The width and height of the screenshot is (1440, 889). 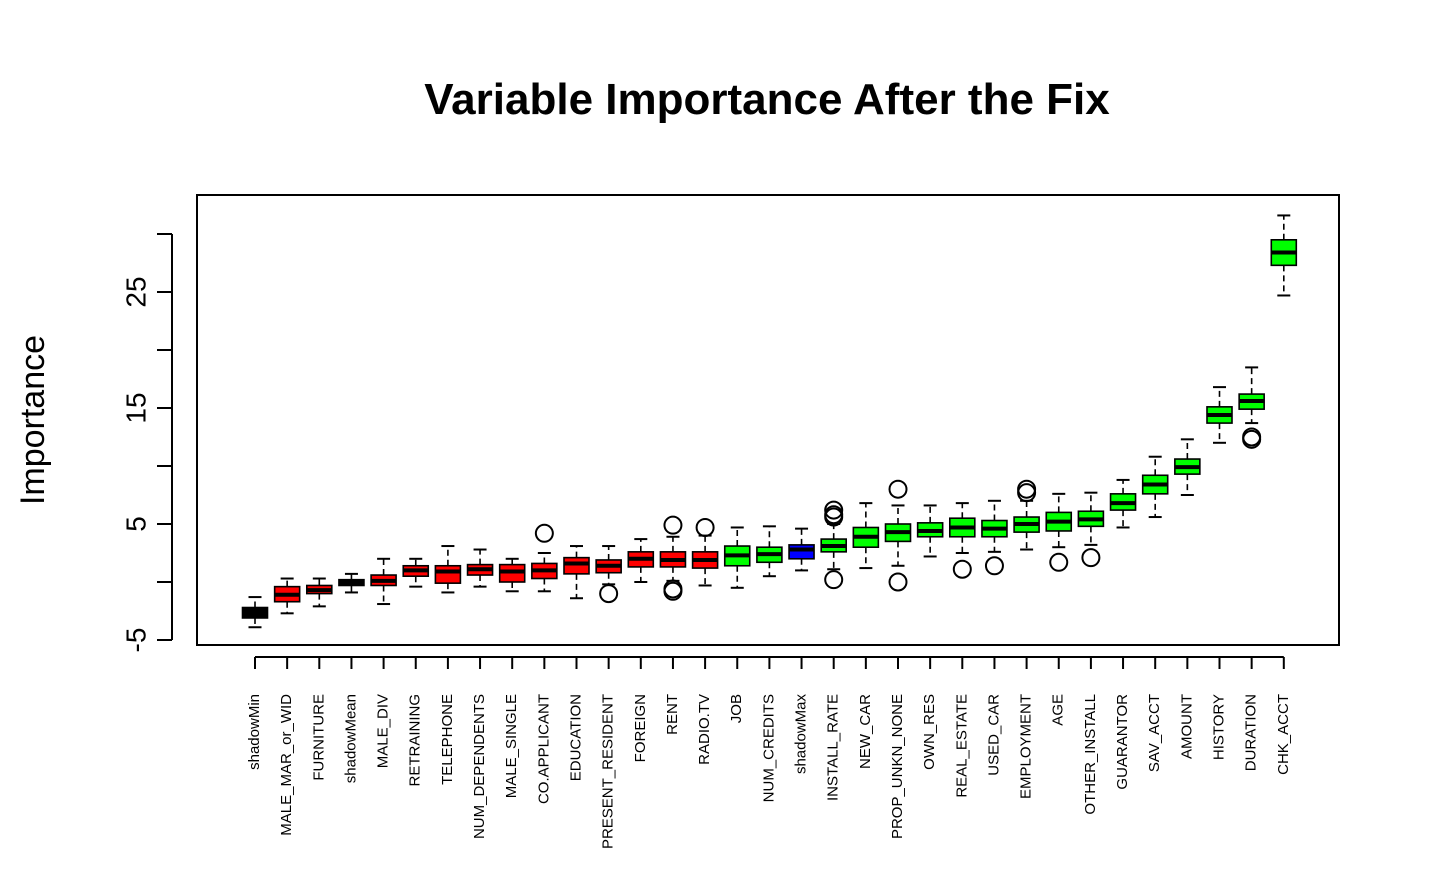 What do you see at coordinates (480, 568) in the screenshot?
I see `box-NUM_DEPENDENTS` at bounding box center [480, 568].